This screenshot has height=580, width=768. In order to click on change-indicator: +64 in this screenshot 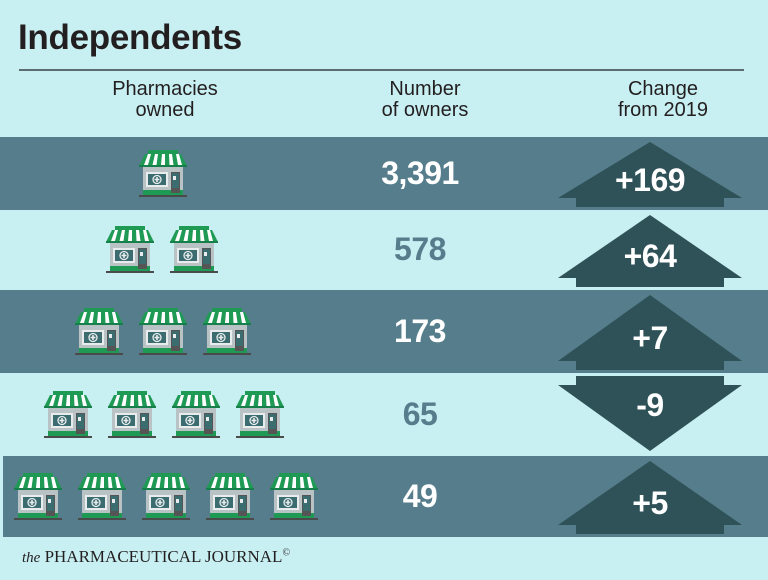, I will do `click(650, 250)`.